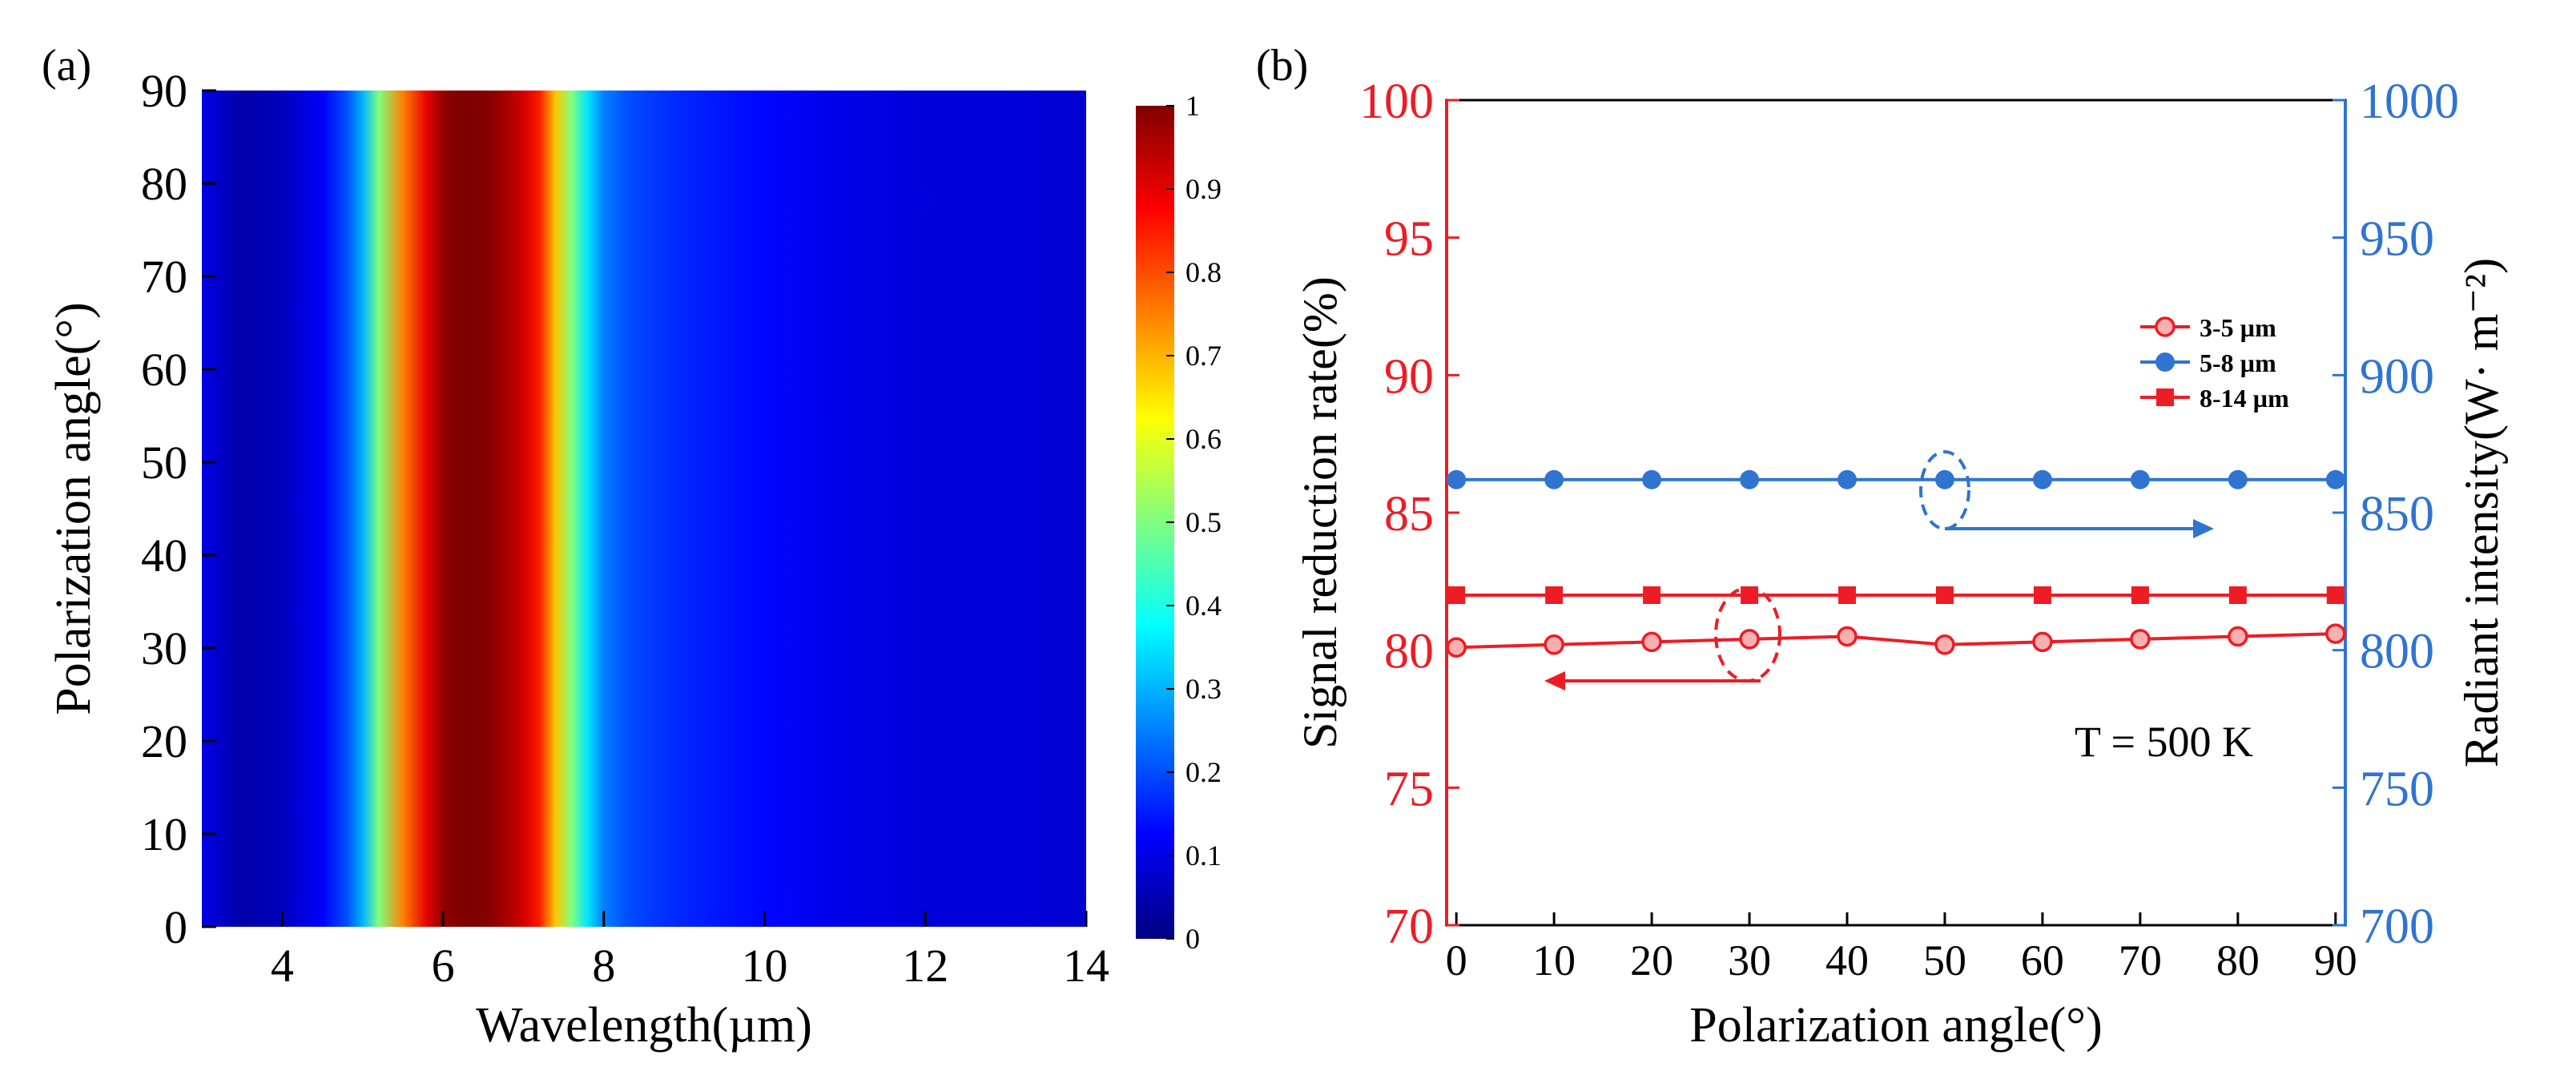 The height and width of the screenshot is (1083, 2576). Describe the element at coordinates (1944, 960) in the screenshot. I see `line-x-tick-label: 50` at that location.